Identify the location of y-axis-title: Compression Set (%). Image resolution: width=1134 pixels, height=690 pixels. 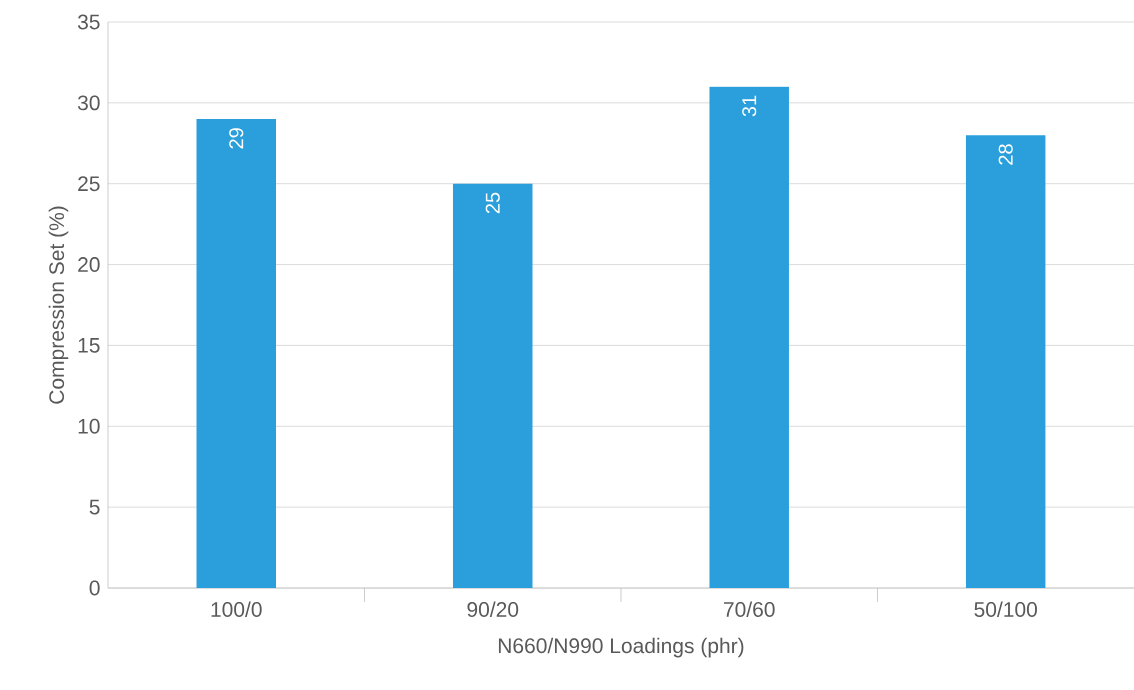
(58, 305).